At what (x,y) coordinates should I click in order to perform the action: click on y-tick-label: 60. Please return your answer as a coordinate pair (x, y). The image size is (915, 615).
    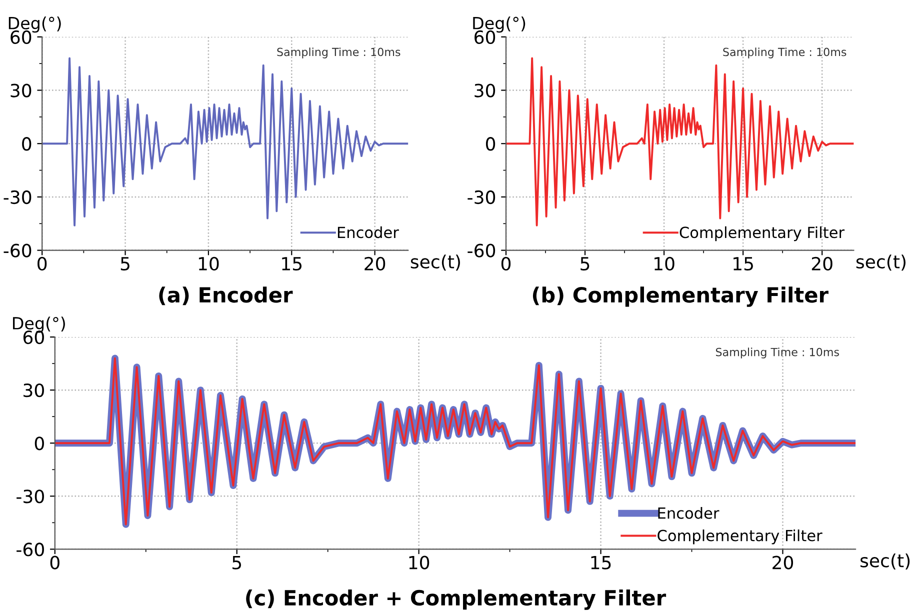
    Looking at the image, I should click on (33, 337).